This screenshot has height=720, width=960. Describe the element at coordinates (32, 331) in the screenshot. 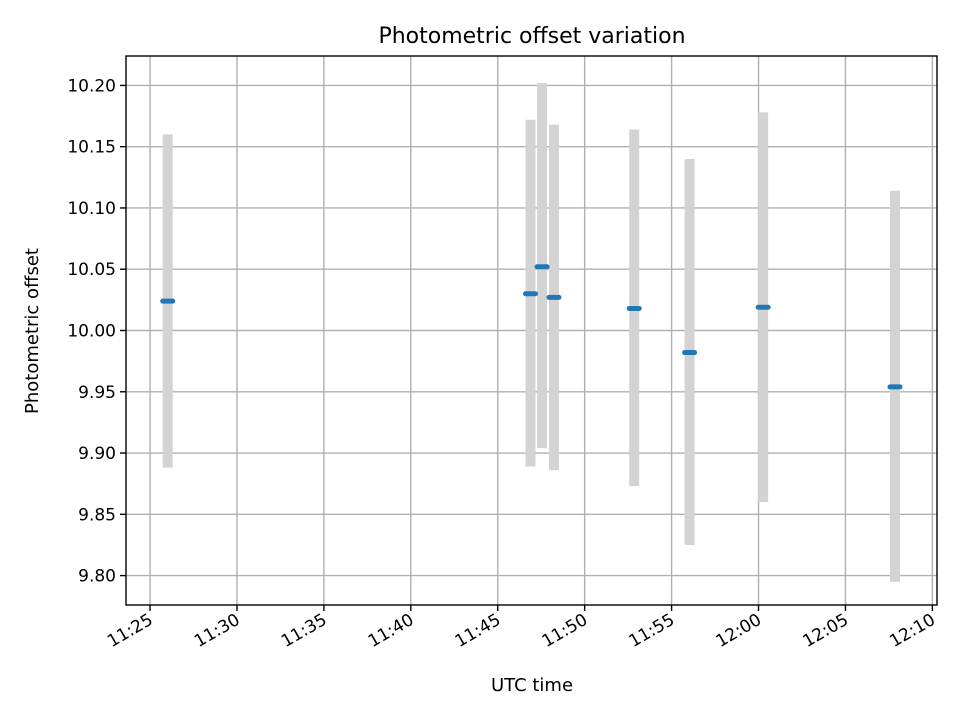

I see `y-axis-label: Photometric offset` at that location.